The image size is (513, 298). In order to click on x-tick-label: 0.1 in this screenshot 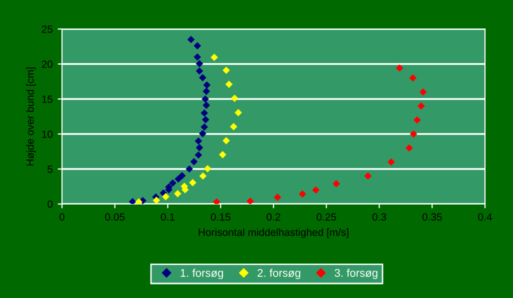, I will do `click(167, 217)`.